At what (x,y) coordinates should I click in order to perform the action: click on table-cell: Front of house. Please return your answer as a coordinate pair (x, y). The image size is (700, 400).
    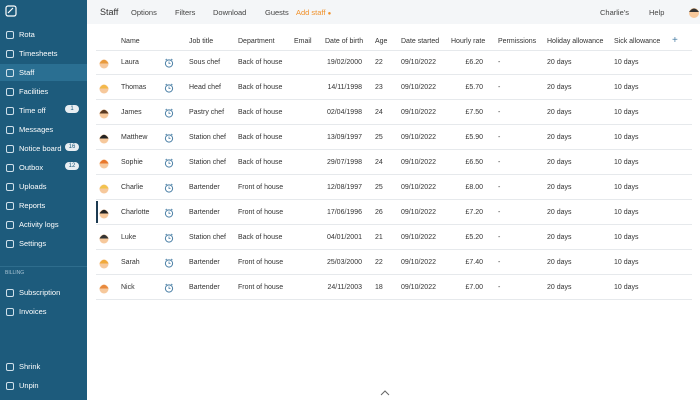
    Looking at the image, I should click on (260, 212).